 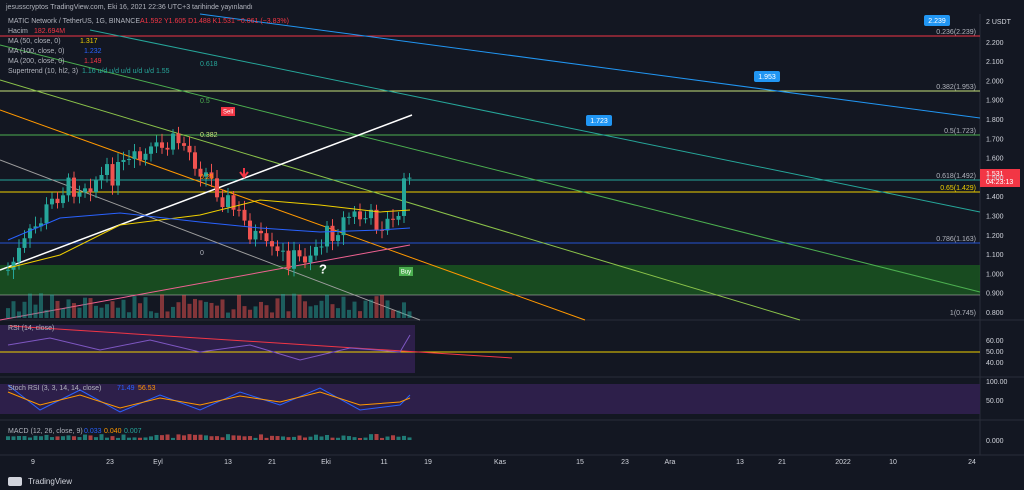 I want to click on ma50, so click(x=209, y=234).